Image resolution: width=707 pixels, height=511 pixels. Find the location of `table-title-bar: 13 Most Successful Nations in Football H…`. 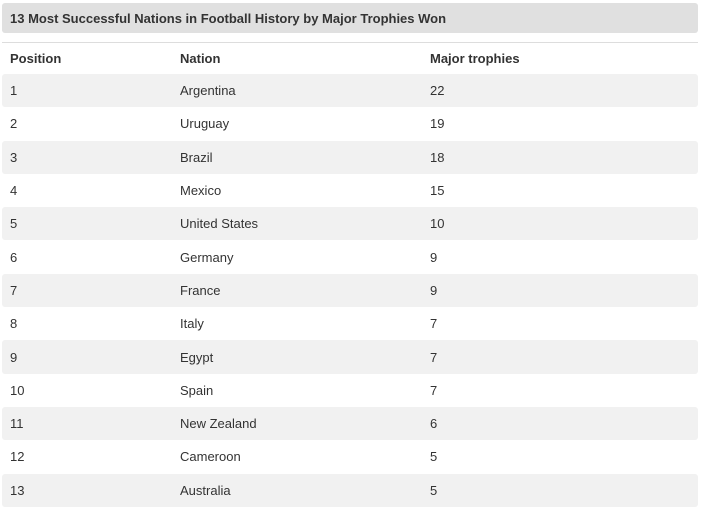

table-title-bar: 13 Most Successful Nations in Football H… is located at coordinates (350, 18).